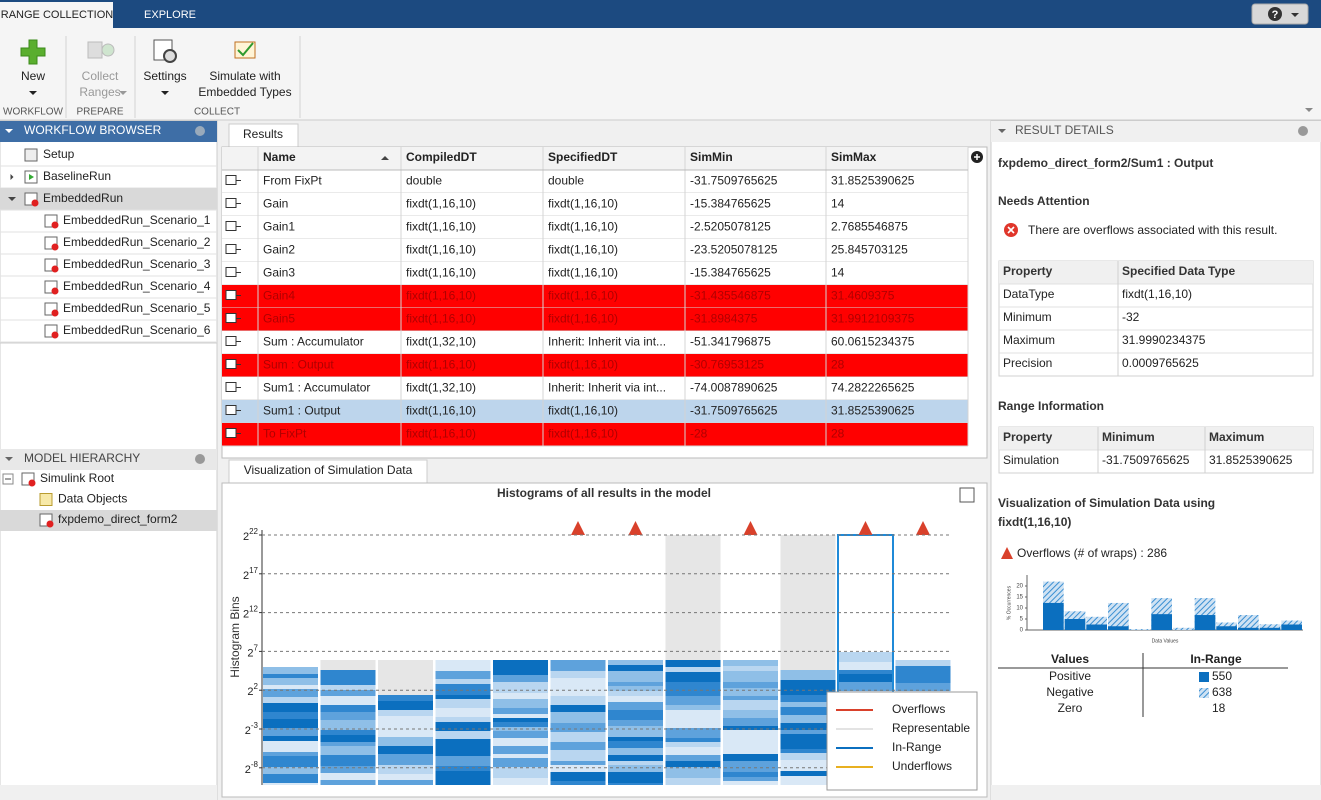  Describe the element at coordinates (1160, 363) in the screenshot. I see `table-cell: 0.0009765625` at that location.